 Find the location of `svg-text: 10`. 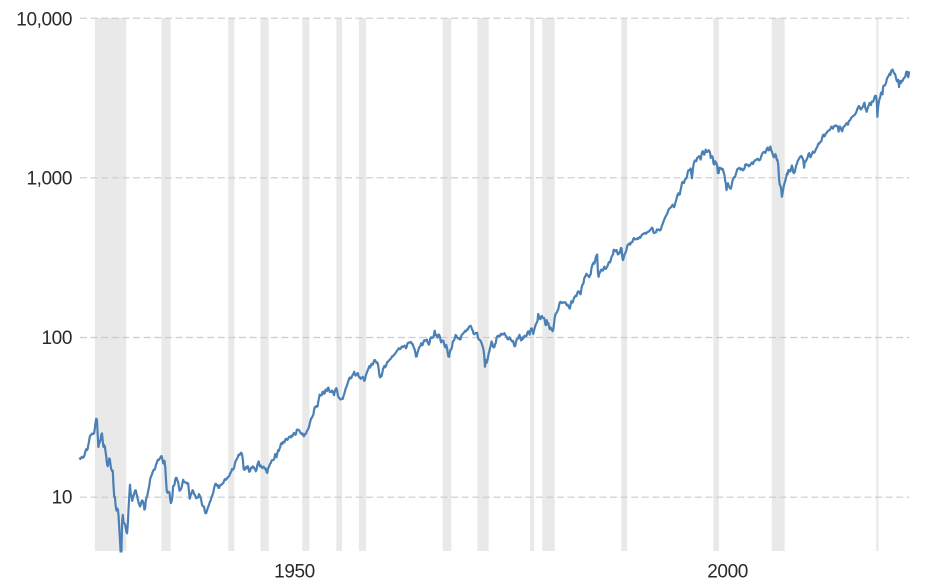

svg-text: 10 is located at coordinates (62, 498).